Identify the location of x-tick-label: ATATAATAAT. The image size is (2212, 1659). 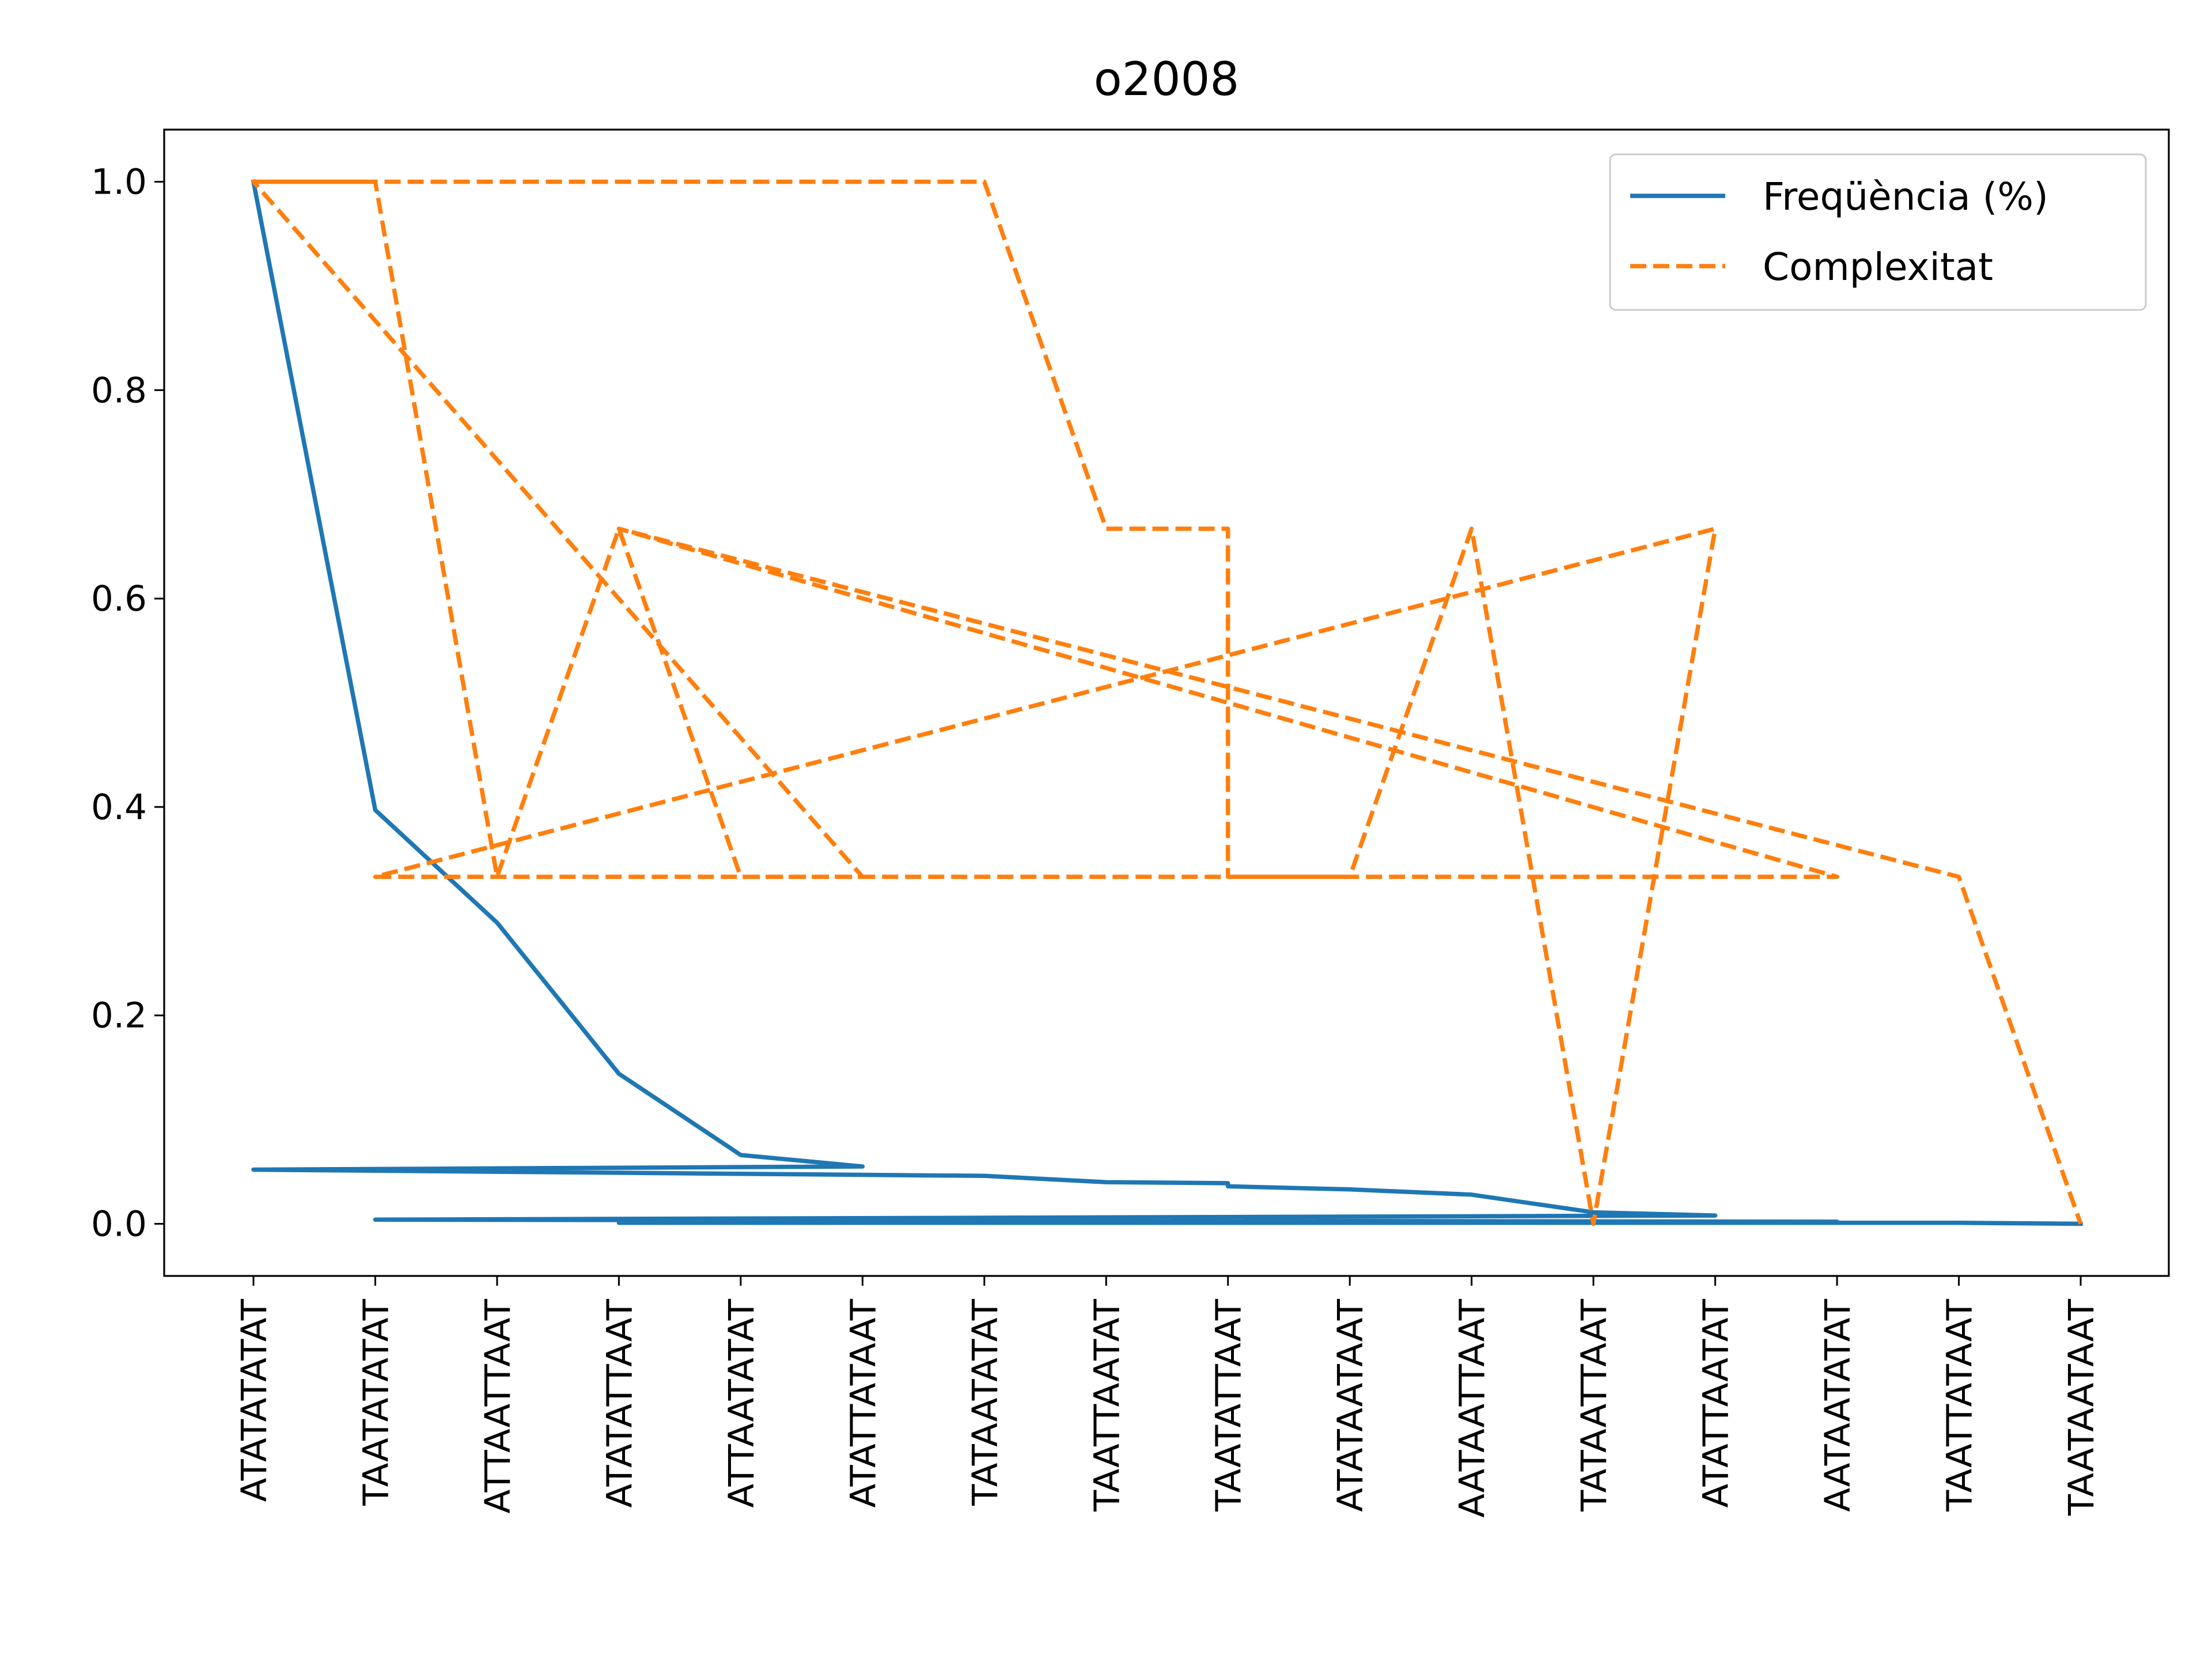
(1350, 1405).